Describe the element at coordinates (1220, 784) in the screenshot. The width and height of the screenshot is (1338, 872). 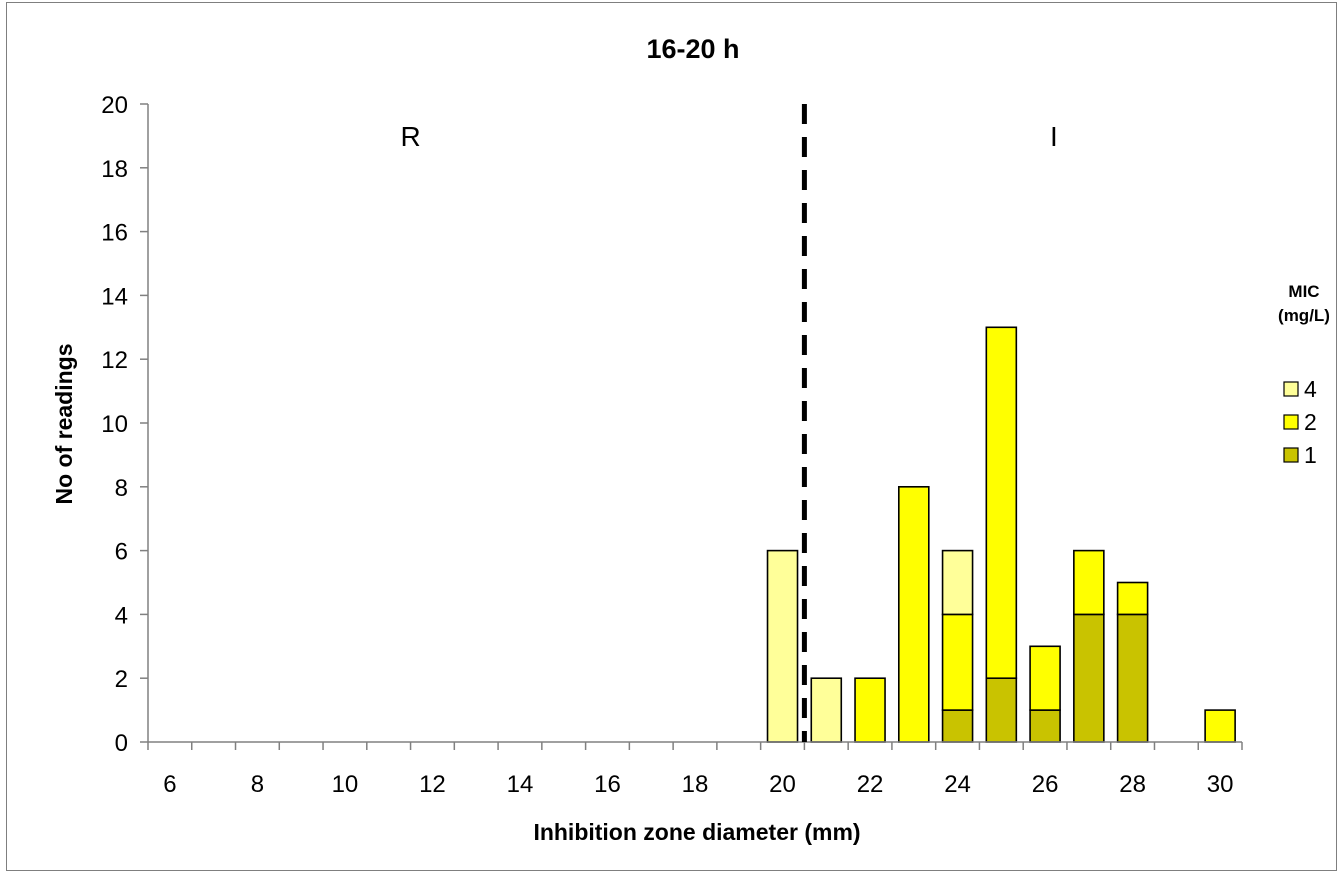
I see `x-tick-label: 30` at that location.